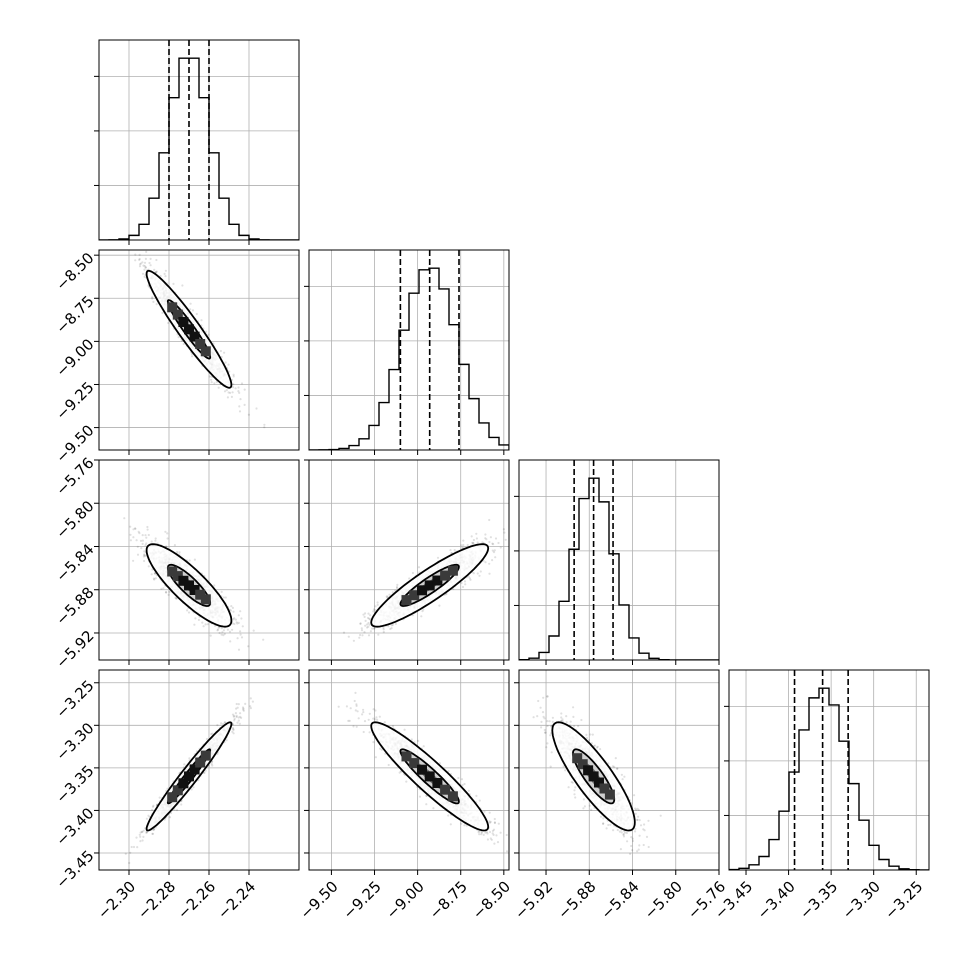  Describe the element at coordinates (199, 140) in the screenshot. I see `panel-frame` at that location.